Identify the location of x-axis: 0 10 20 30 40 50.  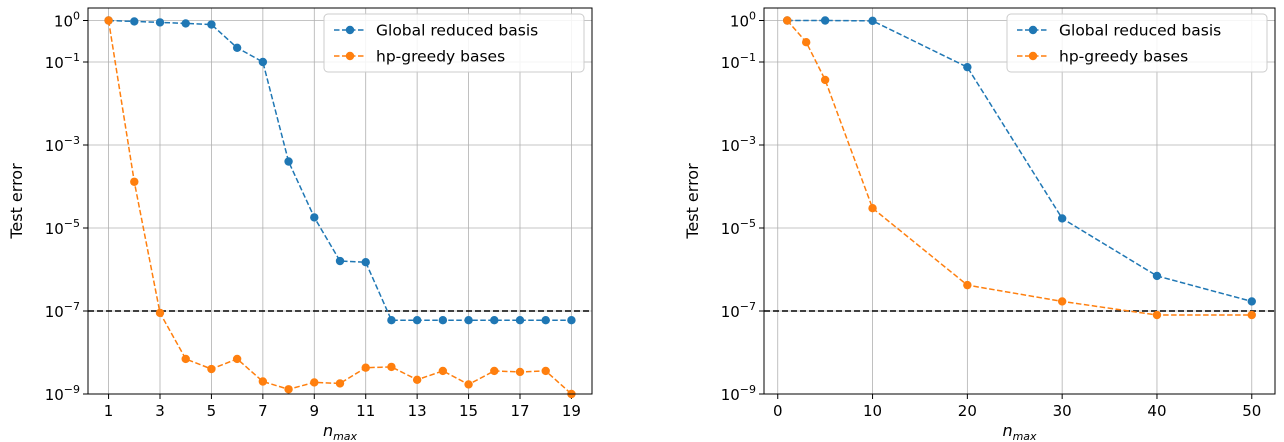
(1017, 407).